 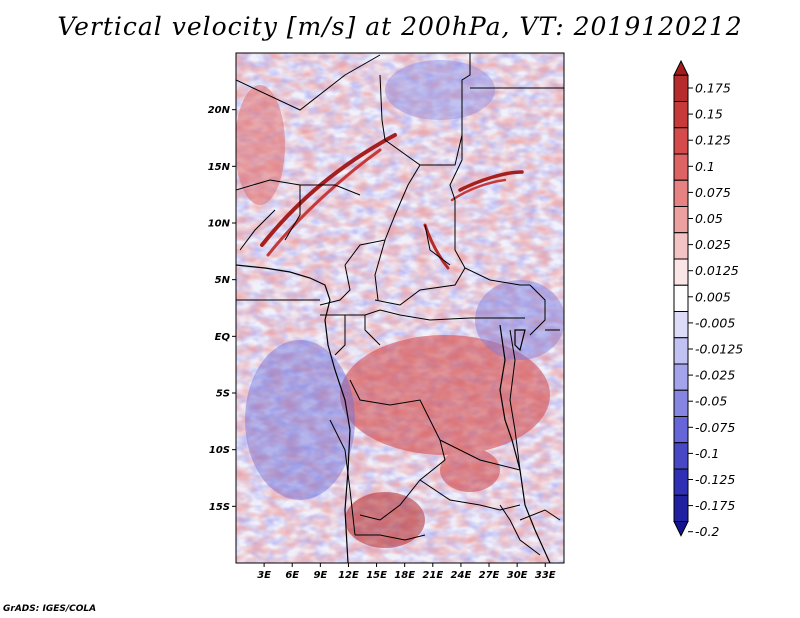 What do you see at coordinates (292, 575) in the screenshot?
I see `lon-tick-label: 6E` at bounding box center [292, 575].